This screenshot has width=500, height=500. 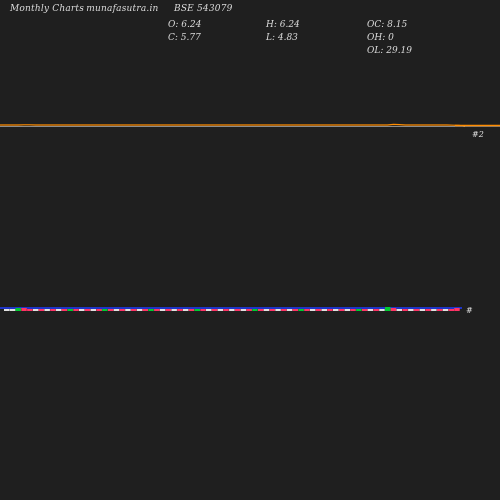 What do you see at coordinates (184, 32) in the screenshot?
I see `ohlc-column-1: O: 6.24 C: 5.77` at bounding box center [184, 32].